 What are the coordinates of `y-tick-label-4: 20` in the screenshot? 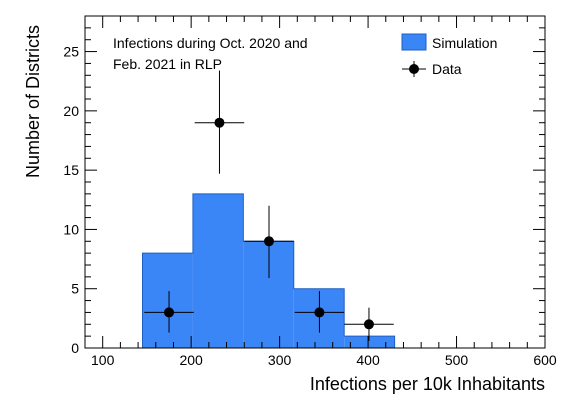 It's located at (71, 111).